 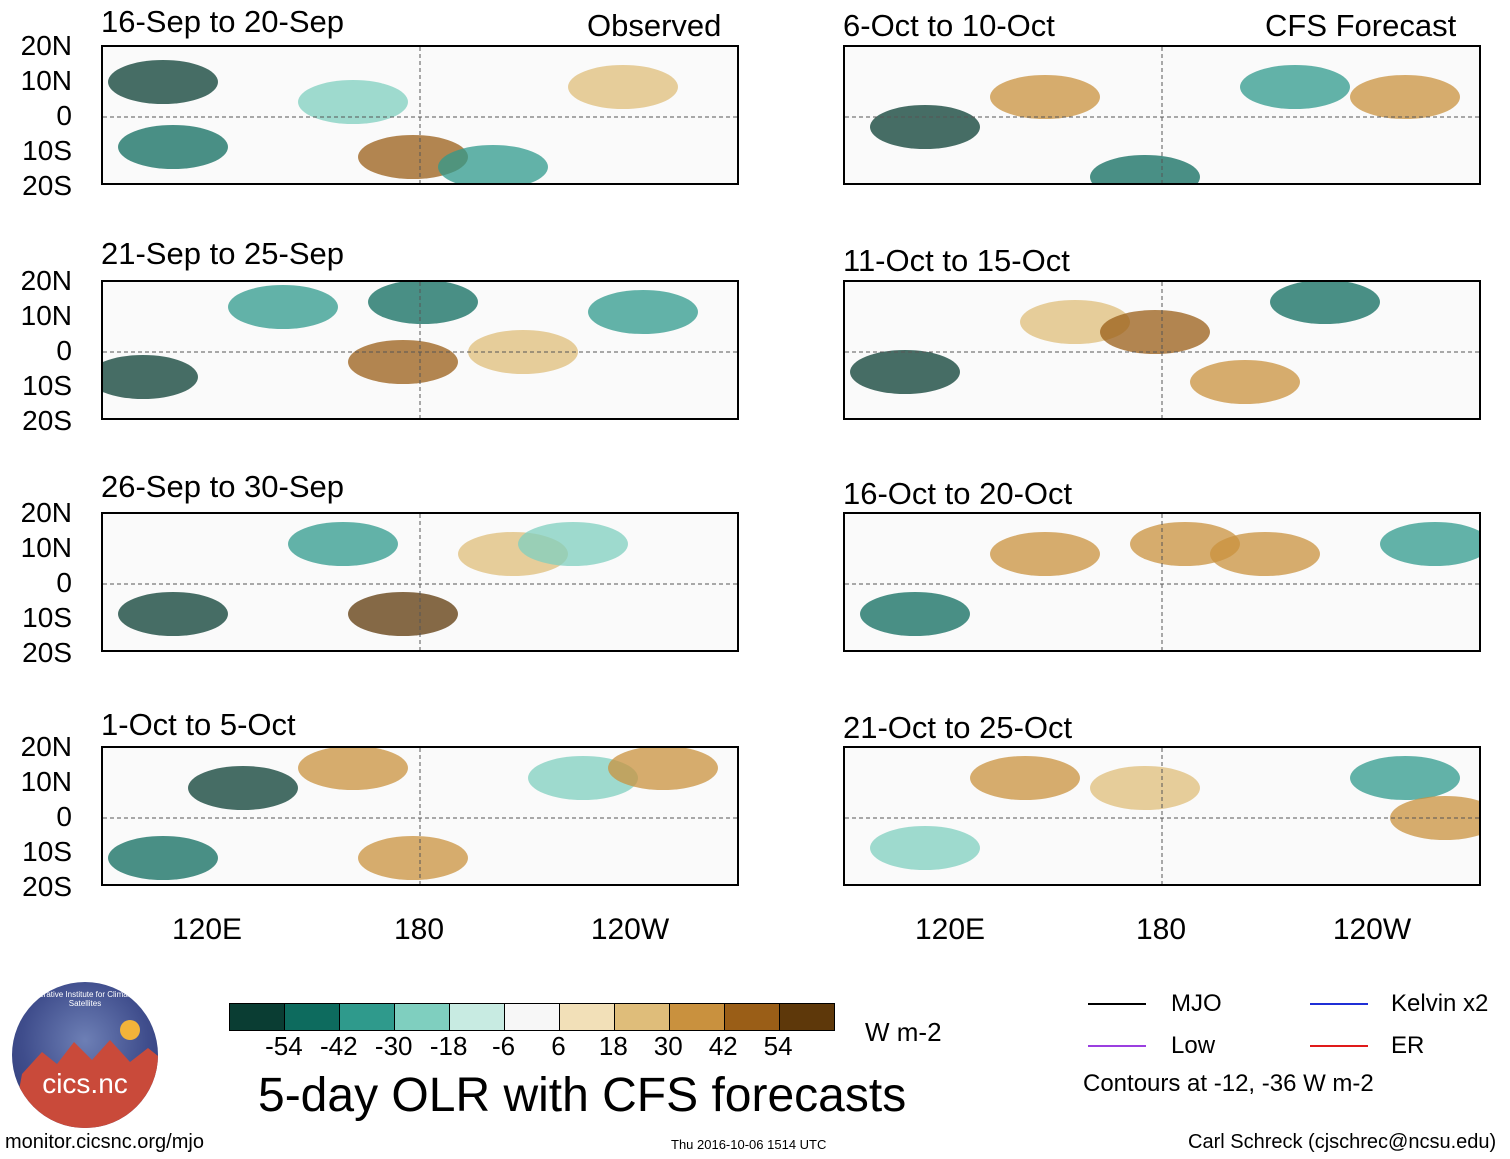 I want to click on panel-title-fc-3: 16-Oct to 20-Oct, so click(x=958, y=493).